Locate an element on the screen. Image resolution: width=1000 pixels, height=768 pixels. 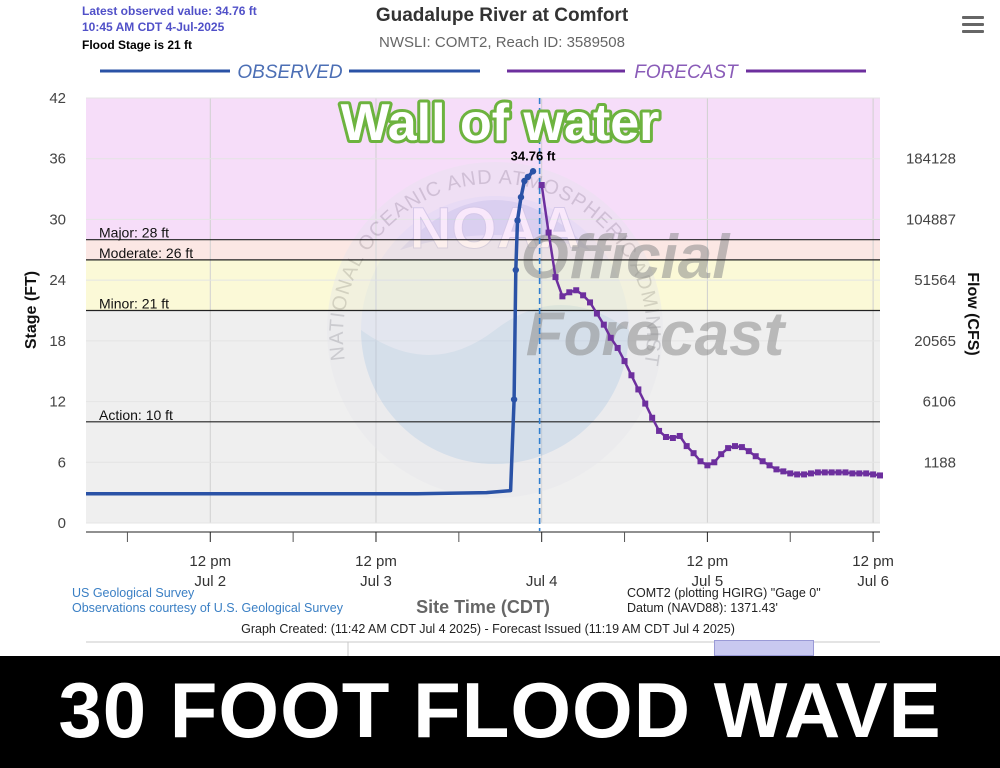
y2-tick-label: 51564 is located at coordinates (935, 280).